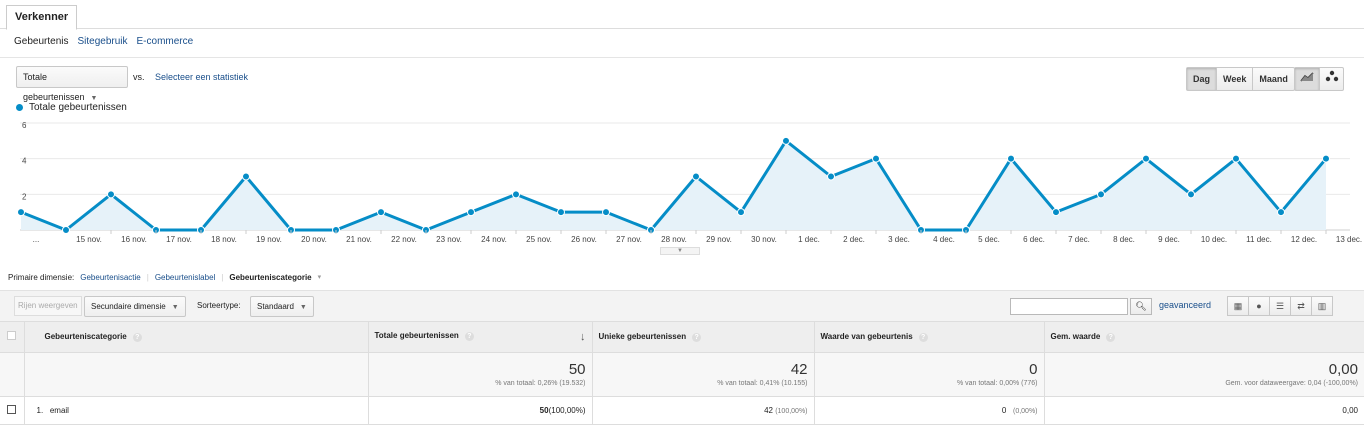 Image resolution: width=1364 pixels, height=427 pixels. What do you see at coordinates (682, 15) in the screenshot?
I see `tab-bar: Verkenner` at bounding box center [682, 15].